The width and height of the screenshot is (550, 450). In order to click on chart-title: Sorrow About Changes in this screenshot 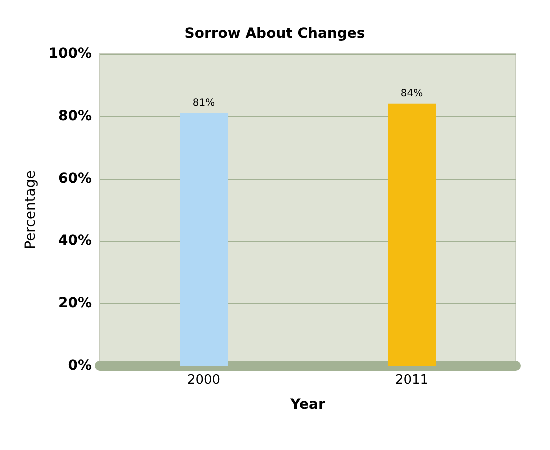, I will do `click(275, 34)`.